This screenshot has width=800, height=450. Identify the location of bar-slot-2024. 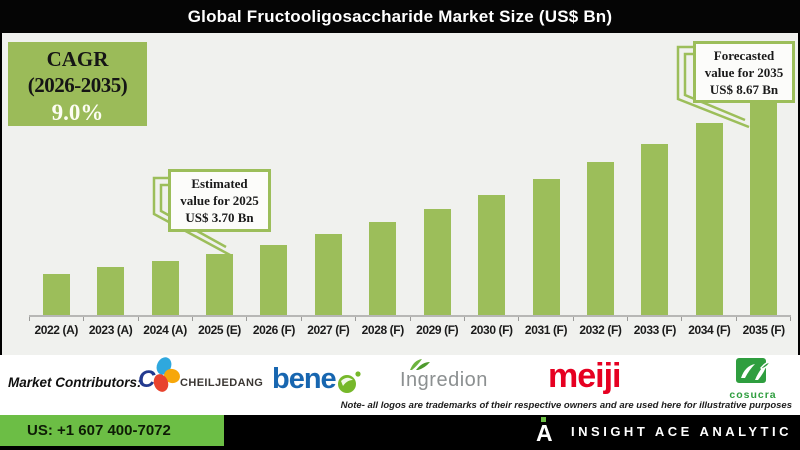
(165, 288).